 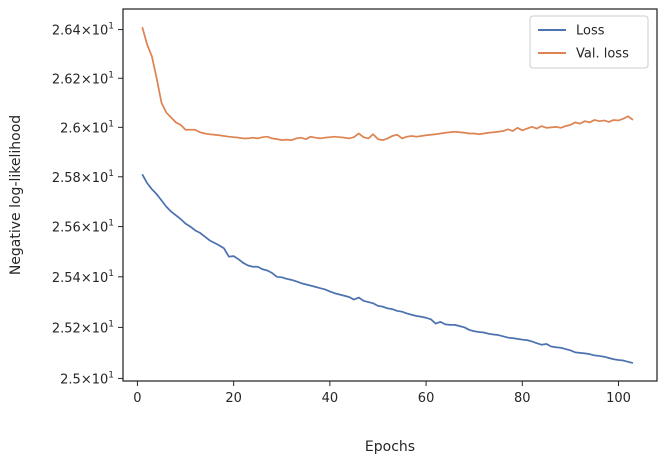 I want to click on legend-label-loss: Loss, so click(x=590, y=31).